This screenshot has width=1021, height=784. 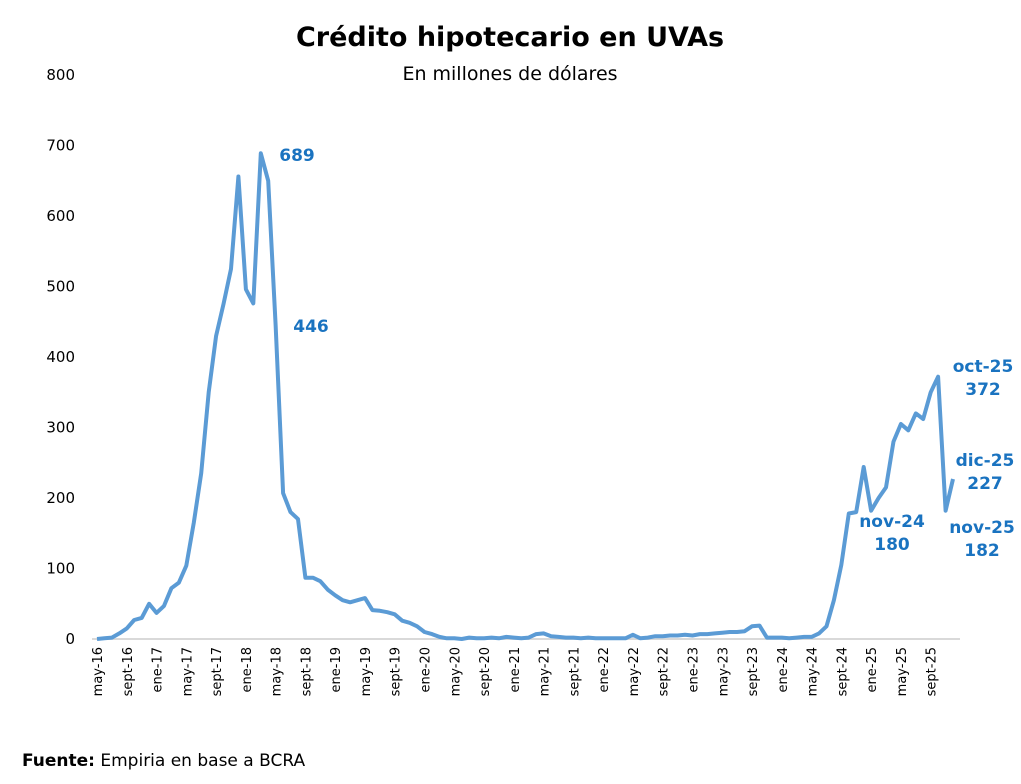 What do you see at coordinates (485, 671) in the screenshot?
I see `x-tick-label: sept-20` at bounding box center [485, 671].